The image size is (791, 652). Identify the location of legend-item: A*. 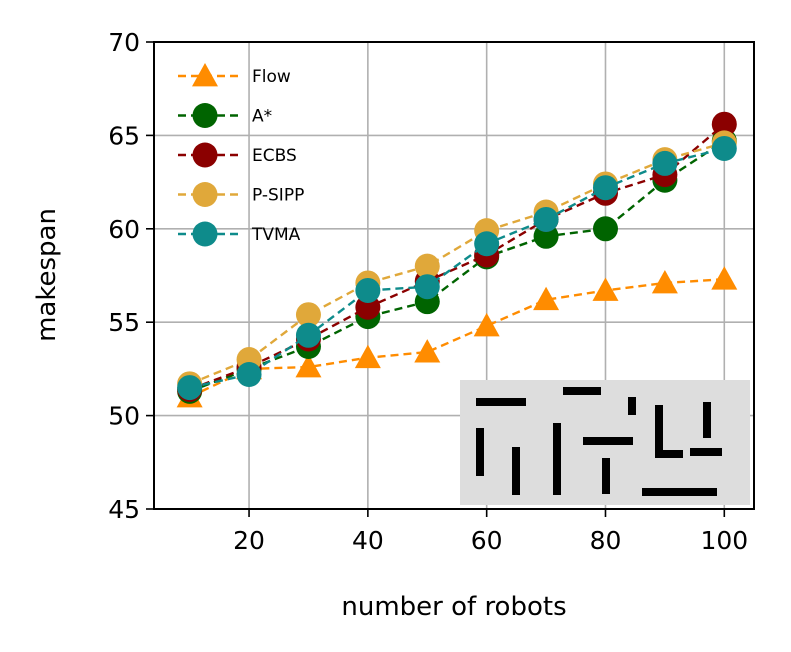
(225, 115).